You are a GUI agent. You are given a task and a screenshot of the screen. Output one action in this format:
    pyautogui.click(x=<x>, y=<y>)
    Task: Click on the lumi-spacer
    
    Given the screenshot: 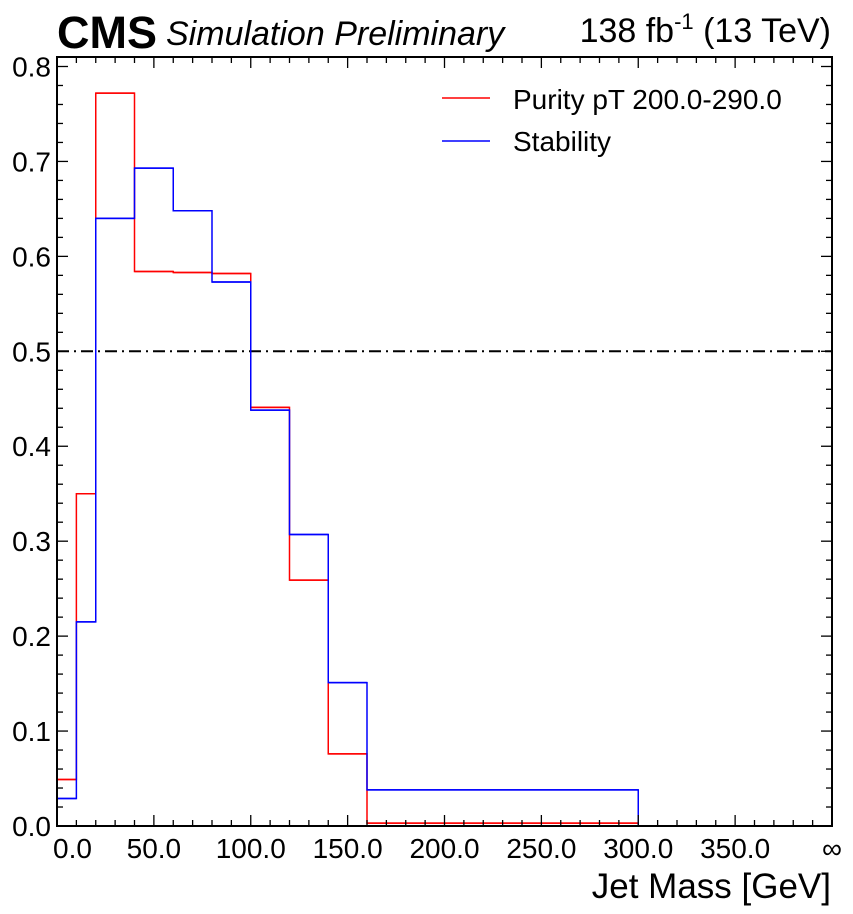 What is the action you would take?
    pyautogui.click(x=698, y=31)
    